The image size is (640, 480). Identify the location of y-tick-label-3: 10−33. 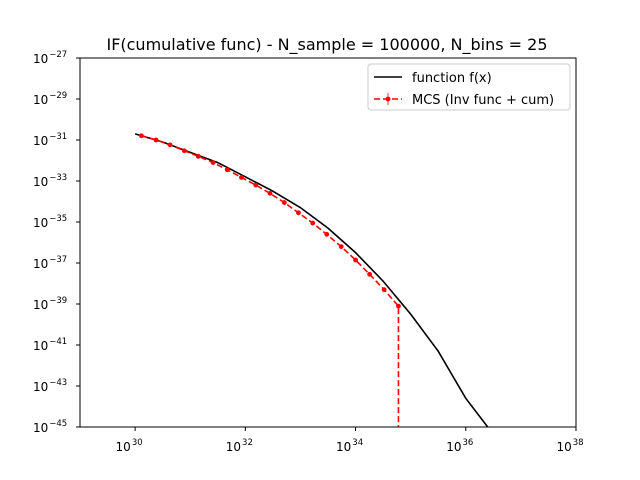
(50, 181).